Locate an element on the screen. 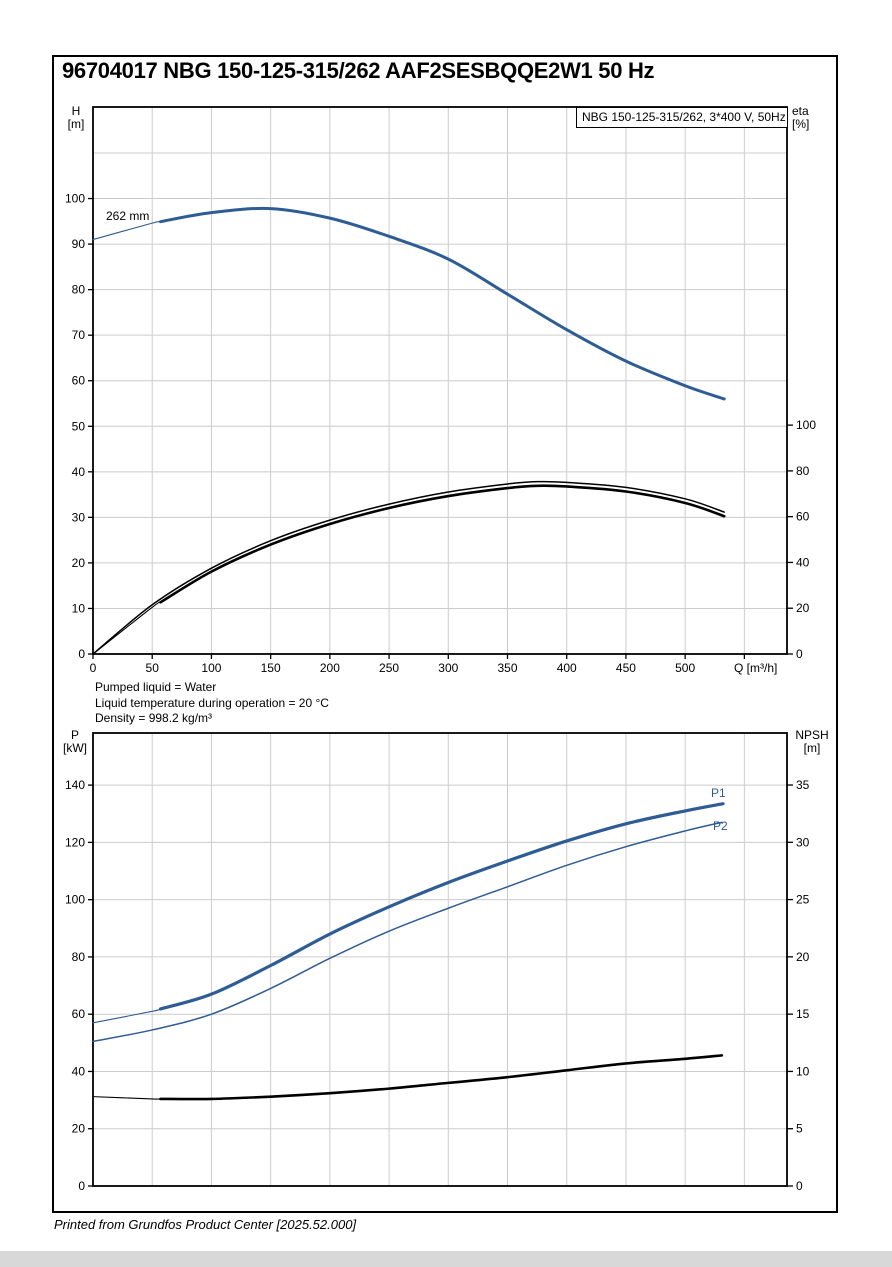 The width and height of the screenshot is (892, 1267). p-axis-label-line1: P is located at coordinates (74, 735).